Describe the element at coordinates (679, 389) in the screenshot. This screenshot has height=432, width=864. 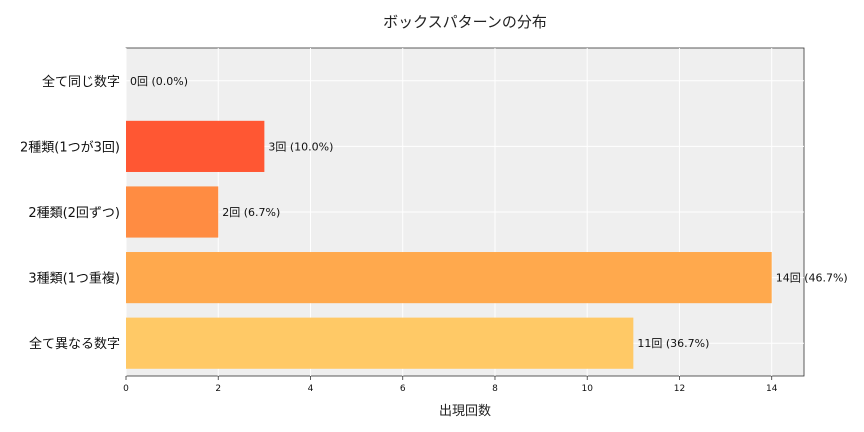
I see `x-tick-label: 12` at that location.